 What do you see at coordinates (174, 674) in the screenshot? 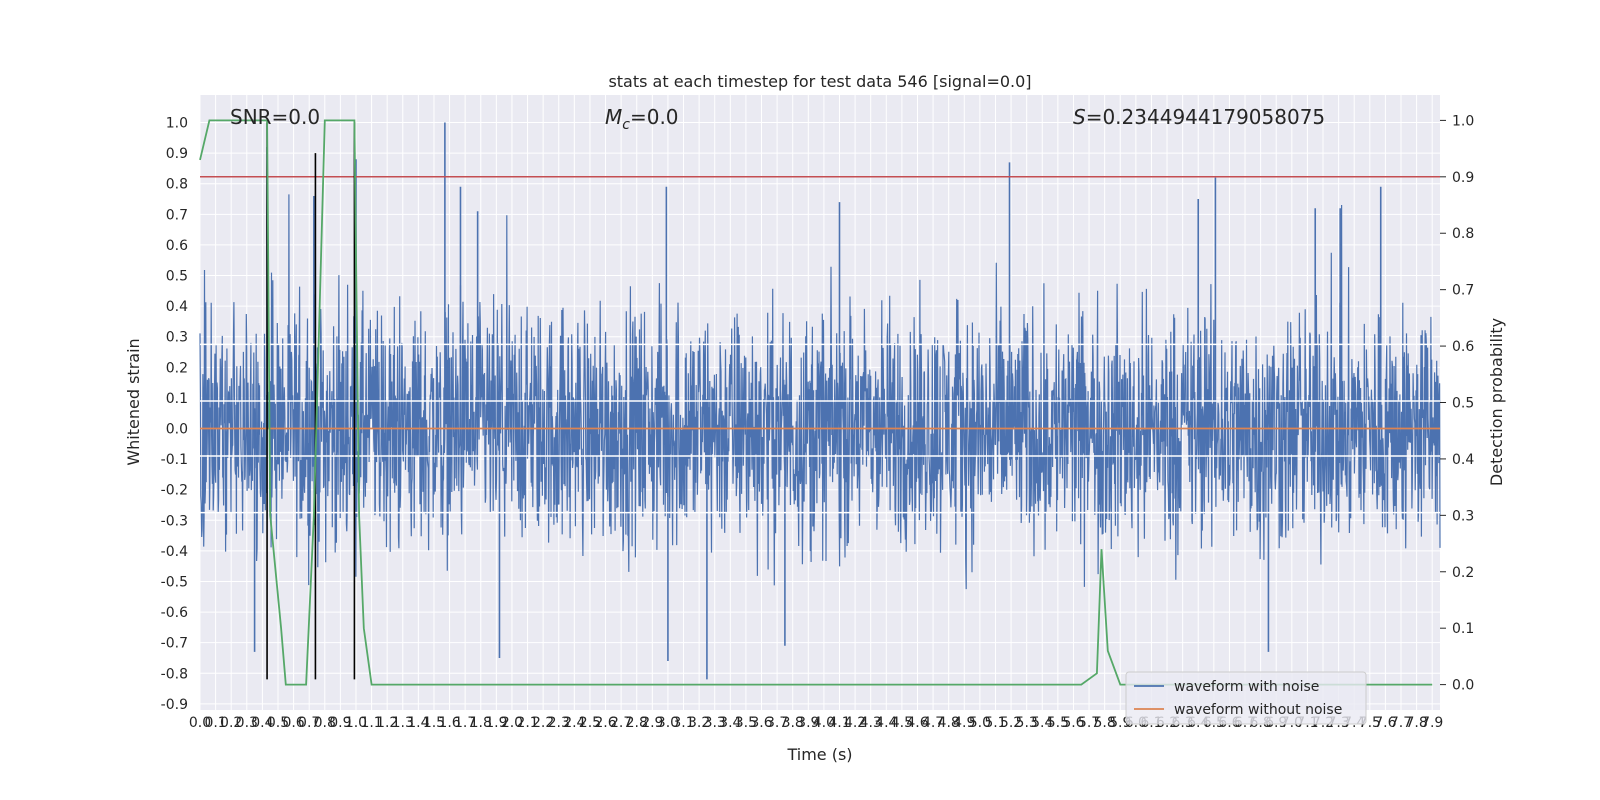
I see `y-left-tick-label: -0.8` at bounding box center [174, 674].